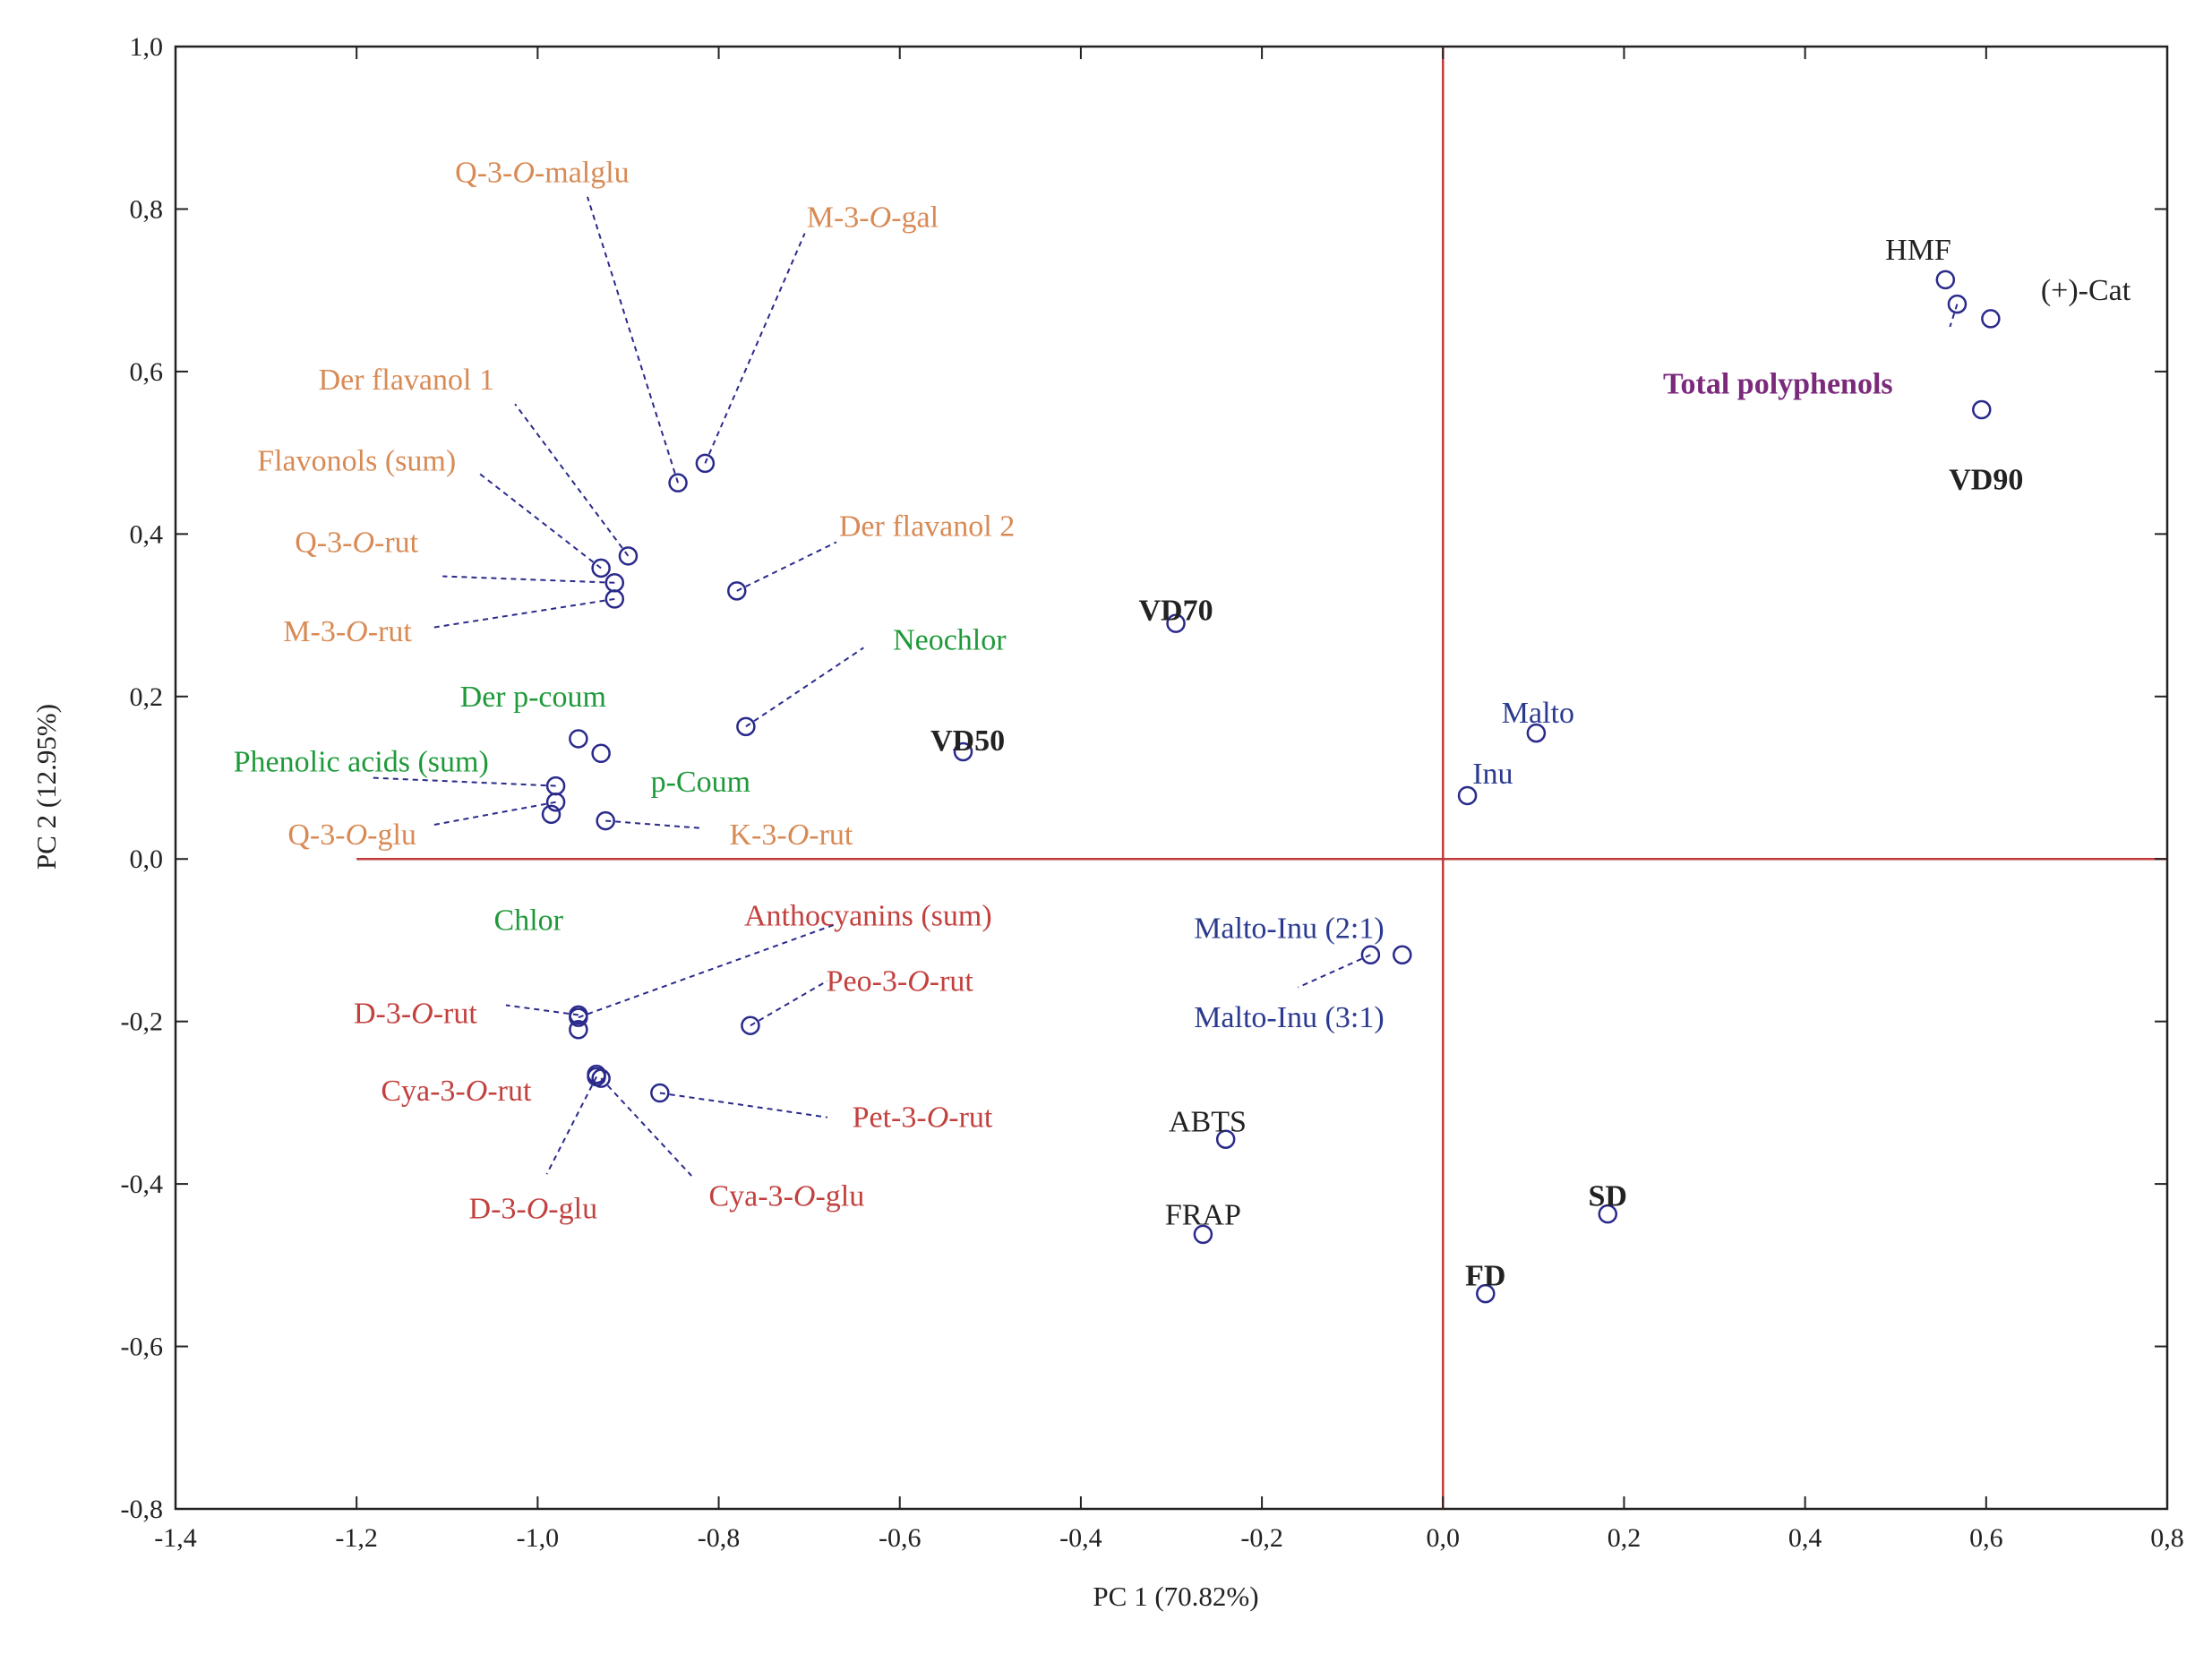  I want to click on point-label: Phenolic acids (sum), so click(361, 762).